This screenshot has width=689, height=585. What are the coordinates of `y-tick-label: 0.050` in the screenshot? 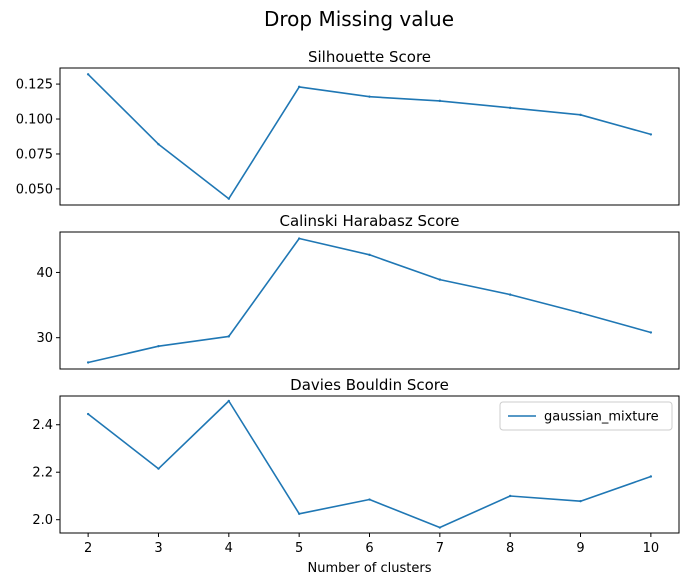 It's located at (34, 189).